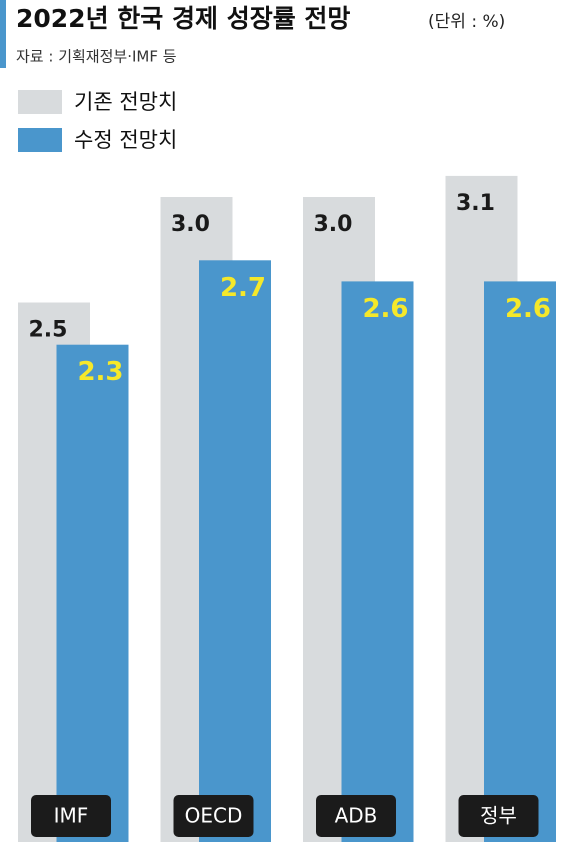  What do you see at coordinates (183, 18) in the screenshot?
I see `chart-title: 2022년 한국 경제 성장률 전망` at bounding box center [183, 18].